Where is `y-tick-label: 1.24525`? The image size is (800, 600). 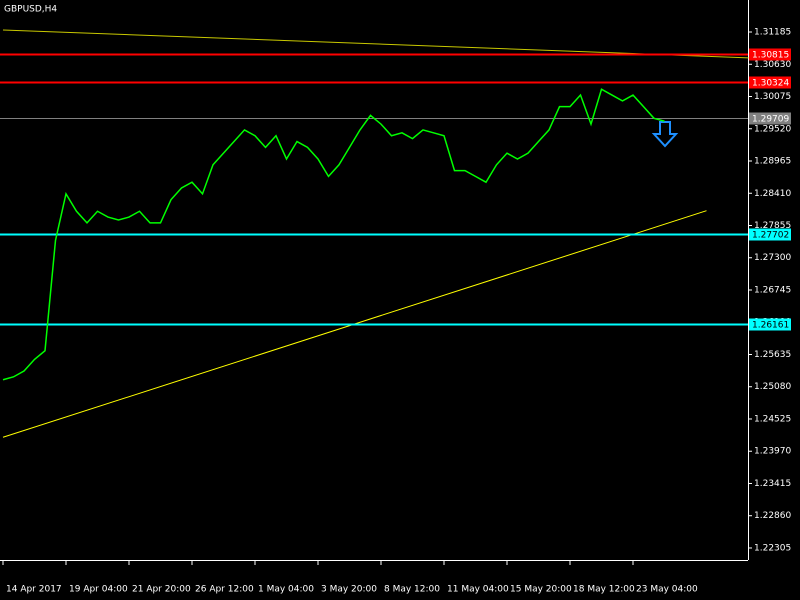 y-tick-label: 1.24525 is located at coordinates (772, 419).